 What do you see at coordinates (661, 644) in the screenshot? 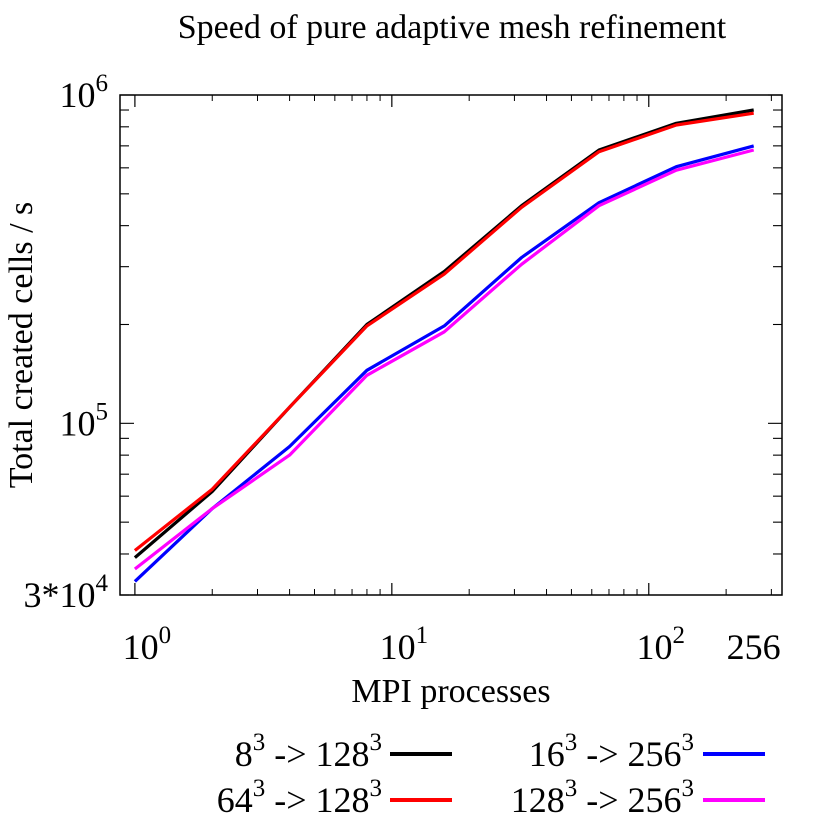
I see `x-tick-label: 10²` at bounding box center [661, 644].